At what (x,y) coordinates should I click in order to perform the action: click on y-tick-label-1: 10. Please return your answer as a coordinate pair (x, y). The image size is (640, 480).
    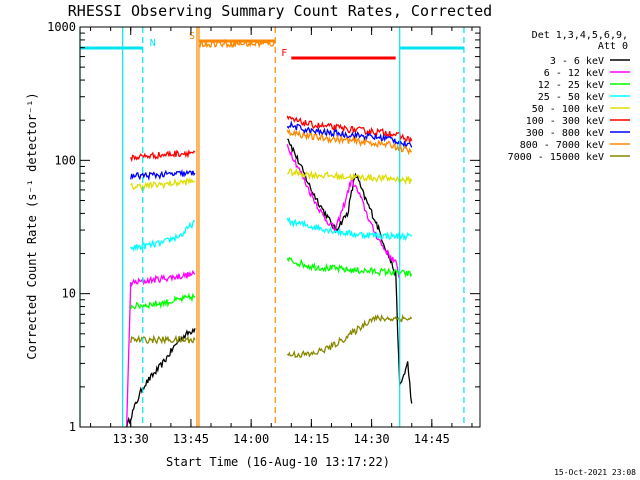
    Looking at the image, I should click on (69, 294).